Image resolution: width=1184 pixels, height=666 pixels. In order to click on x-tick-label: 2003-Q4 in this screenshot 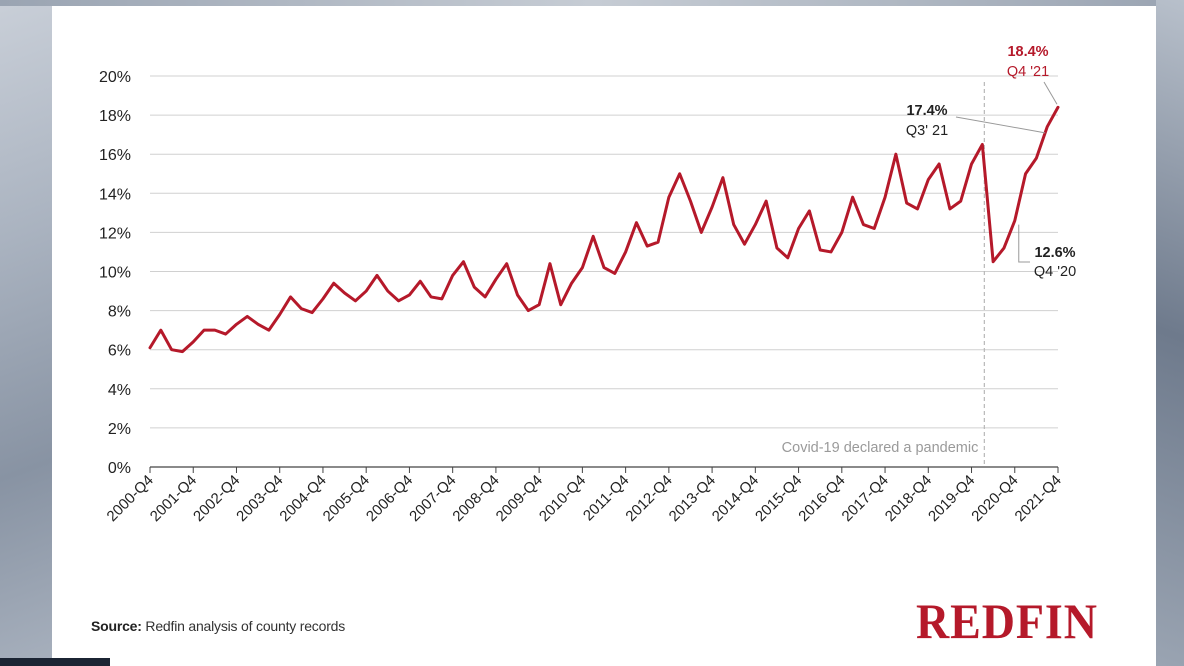, I will do `click(259, 498)`.